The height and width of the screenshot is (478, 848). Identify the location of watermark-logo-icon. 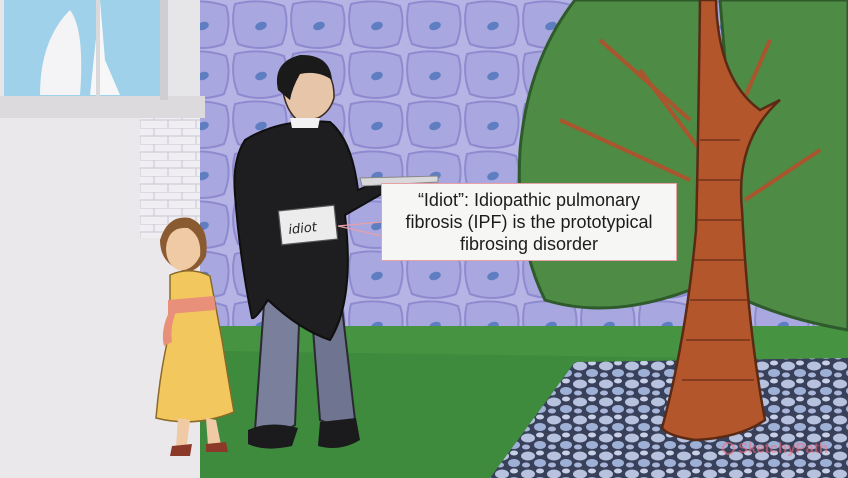
(728, 448).